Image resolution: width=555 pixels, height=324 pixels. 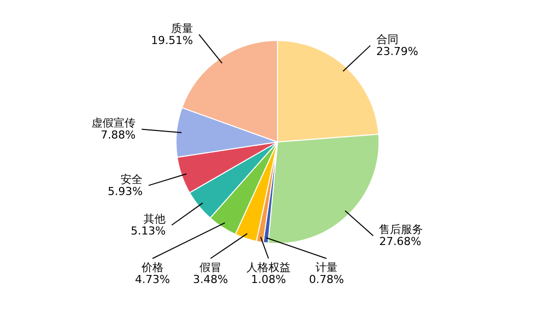 I want to click on data-label: 7.88%, so click(x=118, y=135).